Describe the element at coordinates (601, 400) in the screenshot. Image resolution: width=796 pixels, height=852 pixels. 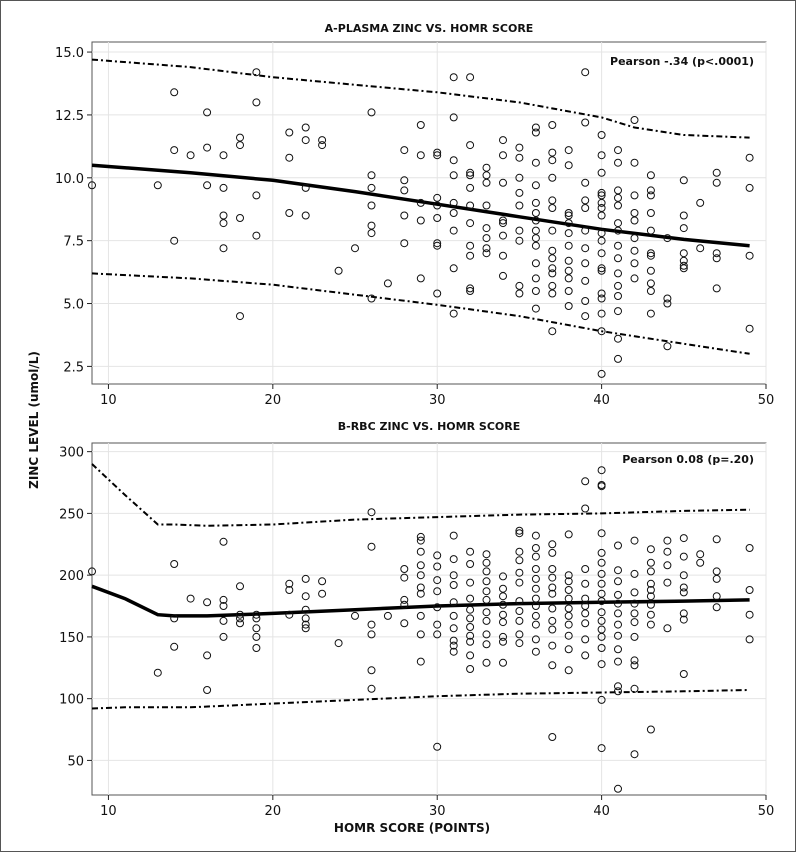
I see `plasma-xtick-label: 40` at that location.